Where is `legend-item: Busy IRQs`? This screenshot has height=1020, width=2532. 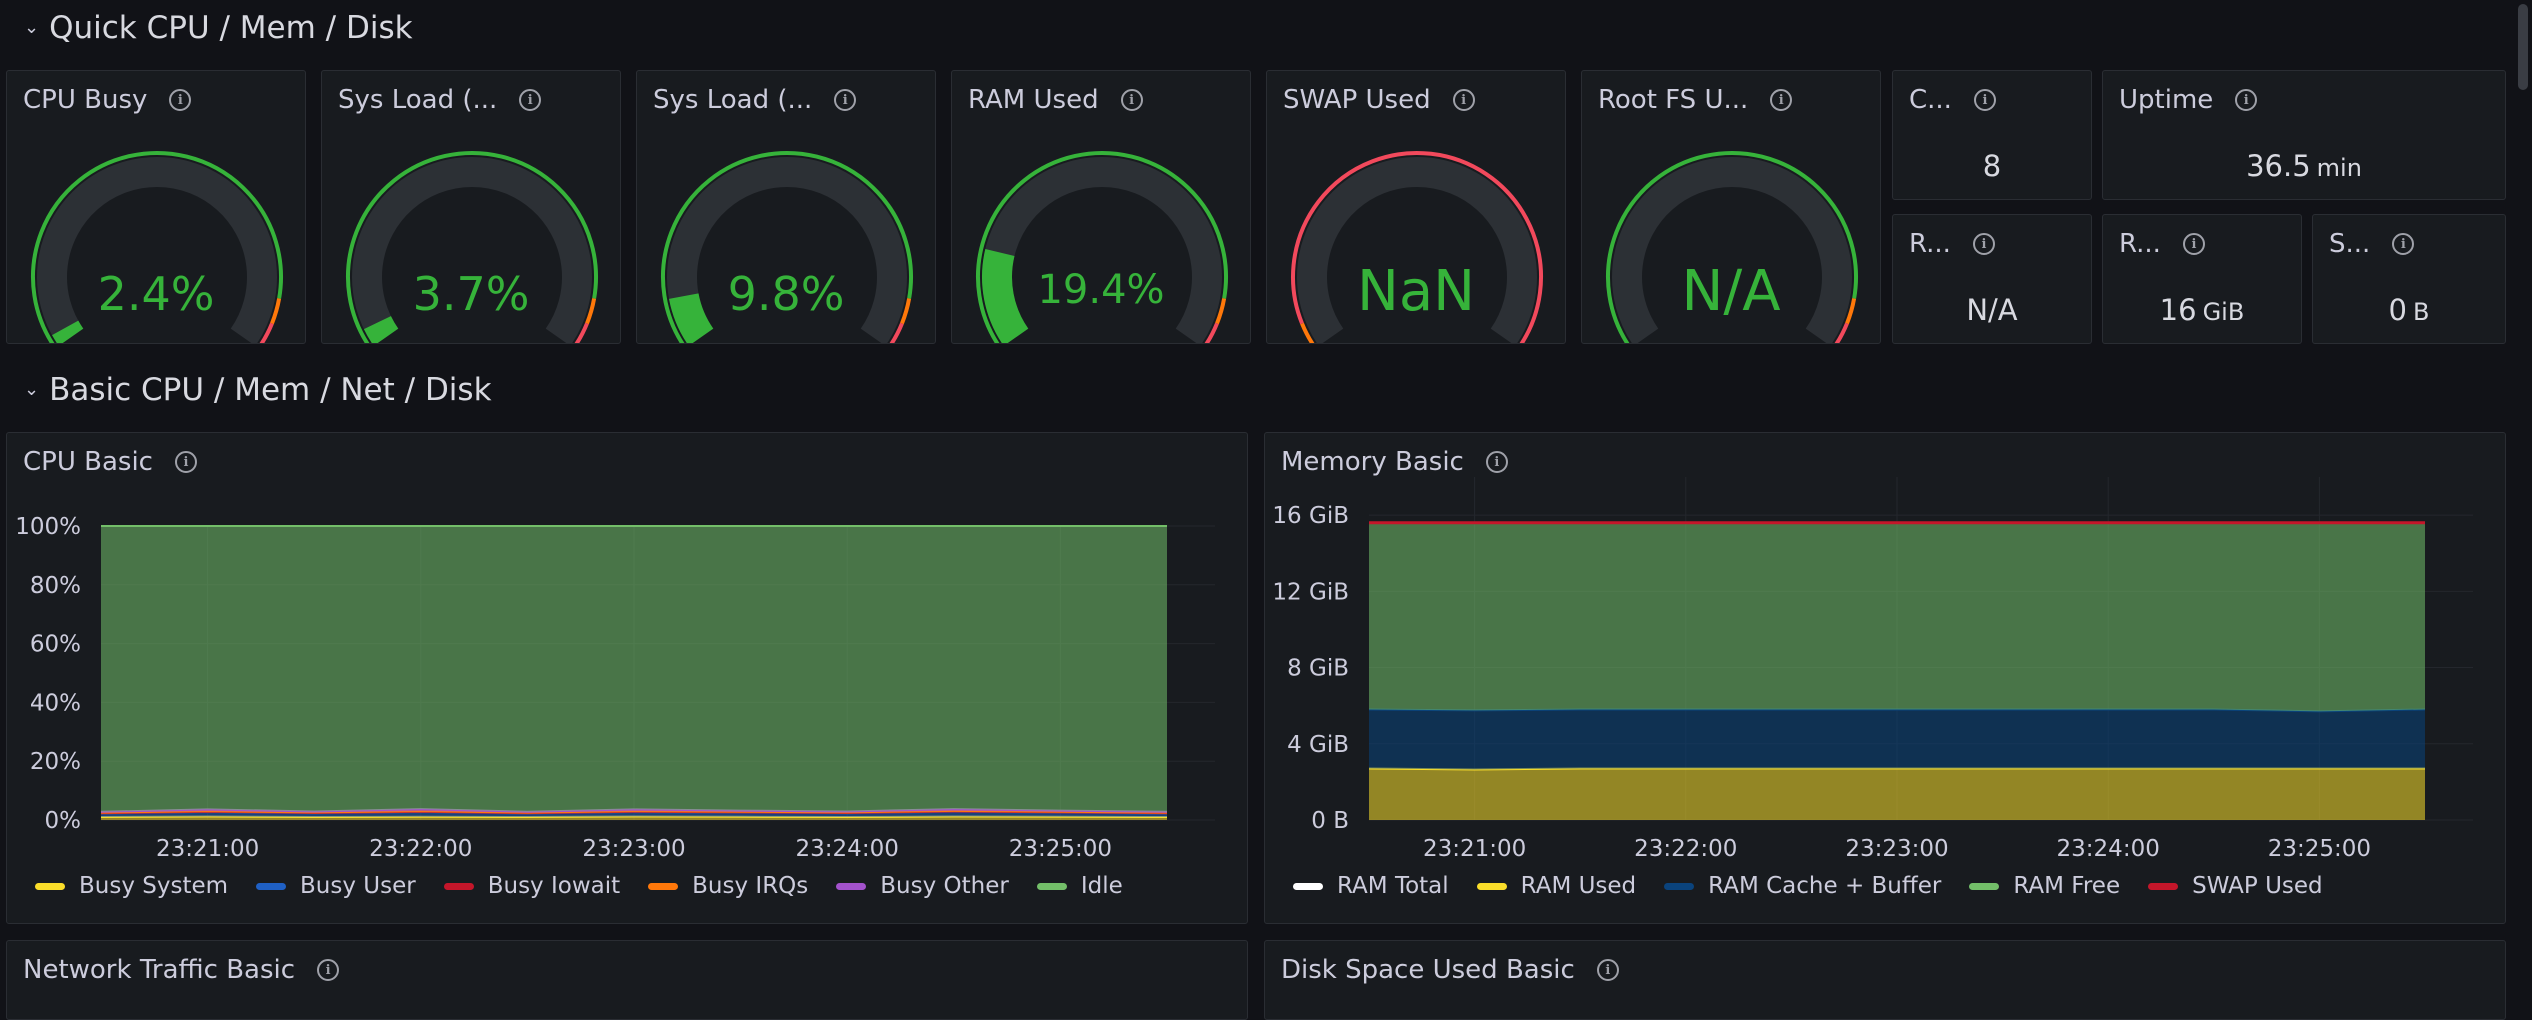 legend-item: Busy IRQs is located at coordinates (728, 886).